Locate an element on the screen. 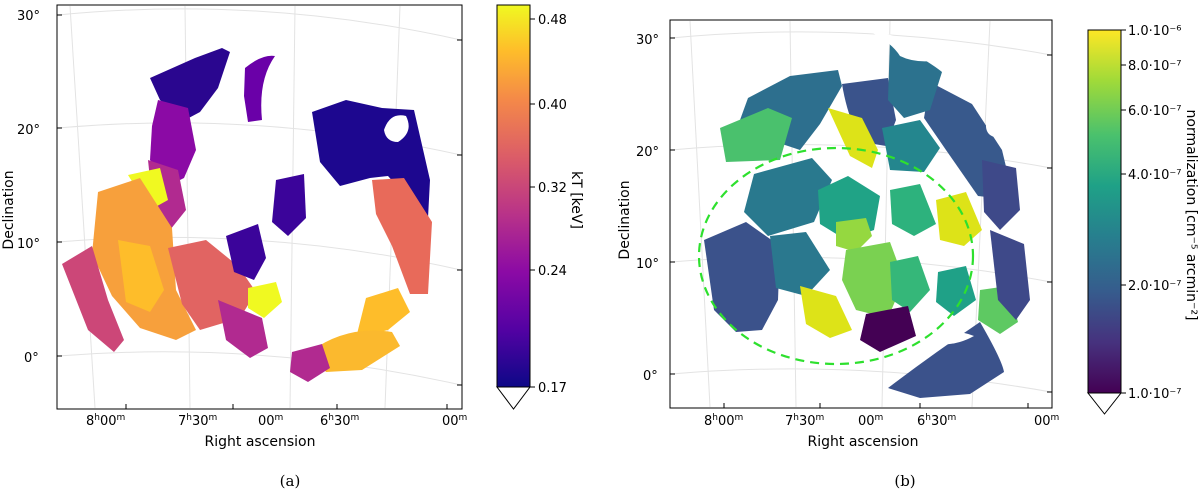 Image resolution: width=1200 pixels, height=497 pixels. panel-a-ytick: 30° is located at coordinates (28, 16).